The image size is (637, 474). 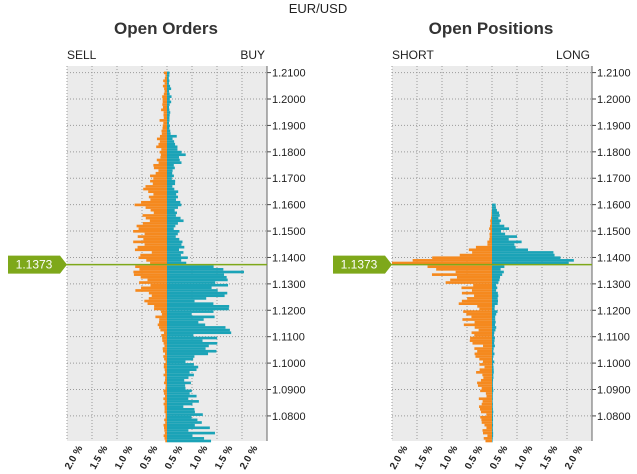 I want to click on y-tick-label: 1.1800, so click(x=614, y=153).